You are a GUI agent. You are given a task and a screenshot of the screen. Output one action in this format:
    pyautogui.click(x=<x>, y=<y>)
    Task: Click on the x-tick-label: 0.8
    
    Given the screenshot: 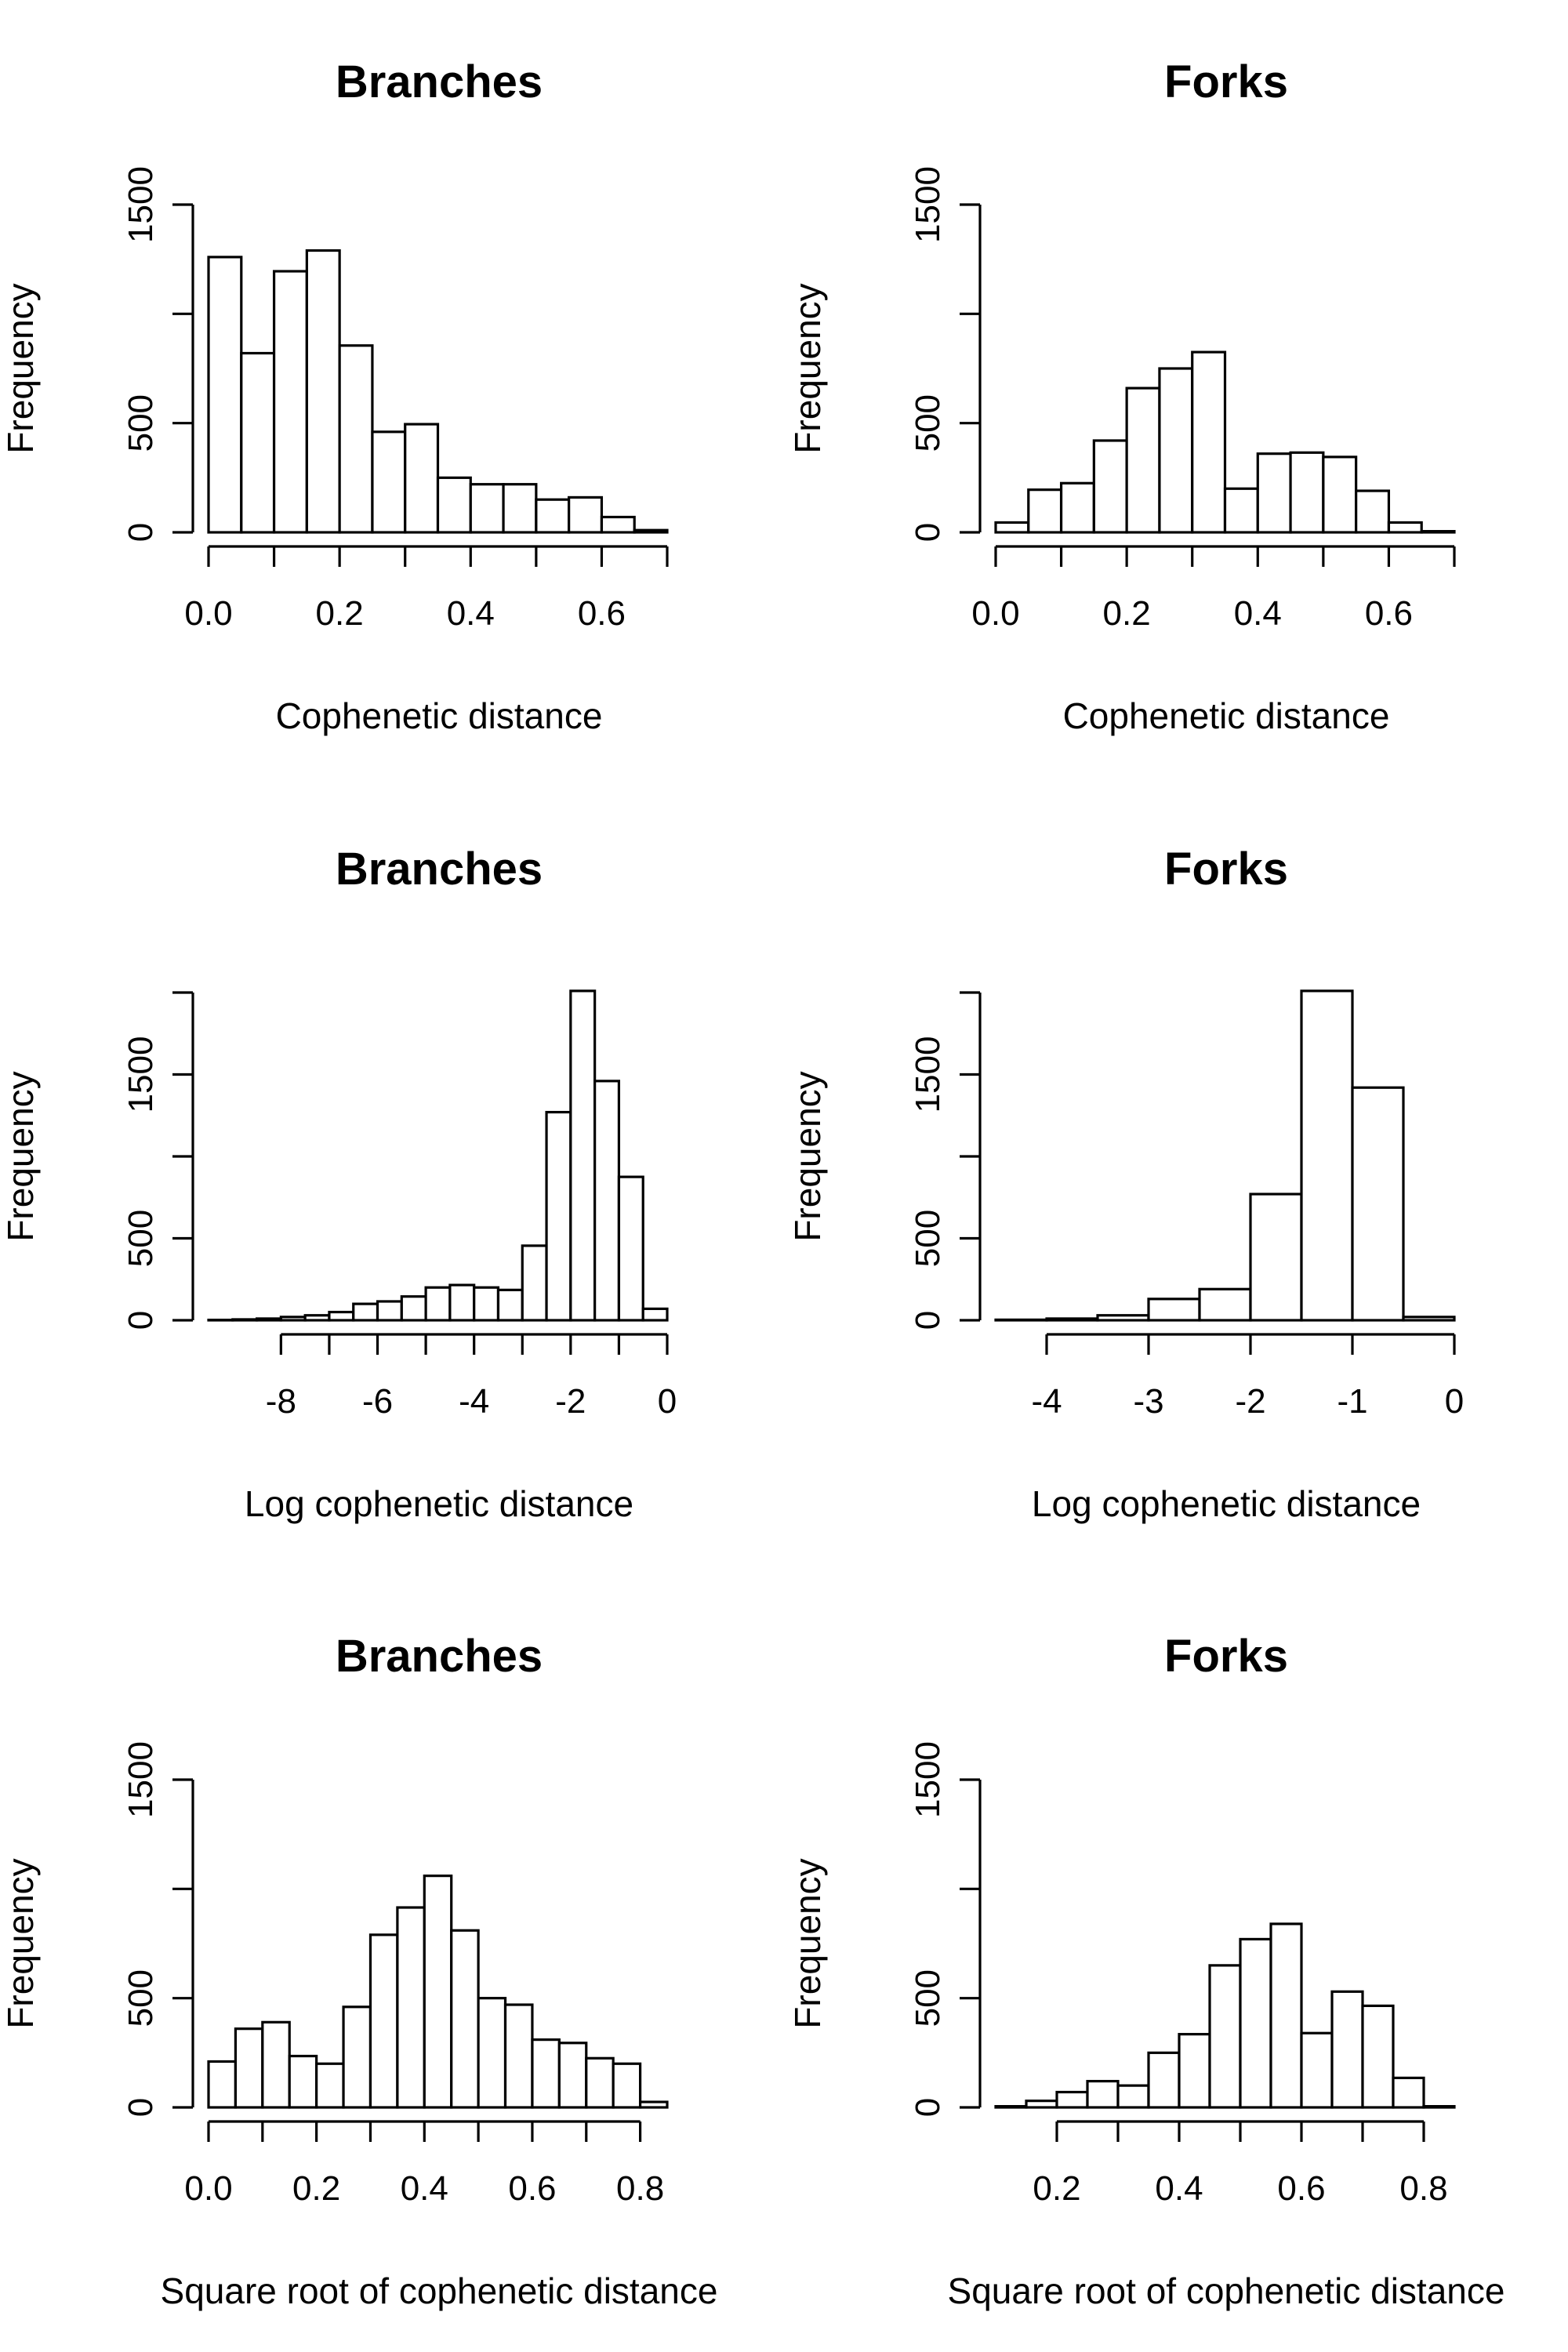 What is the action you would take?
    pyautogui.click(x=1423, y=2188)
    